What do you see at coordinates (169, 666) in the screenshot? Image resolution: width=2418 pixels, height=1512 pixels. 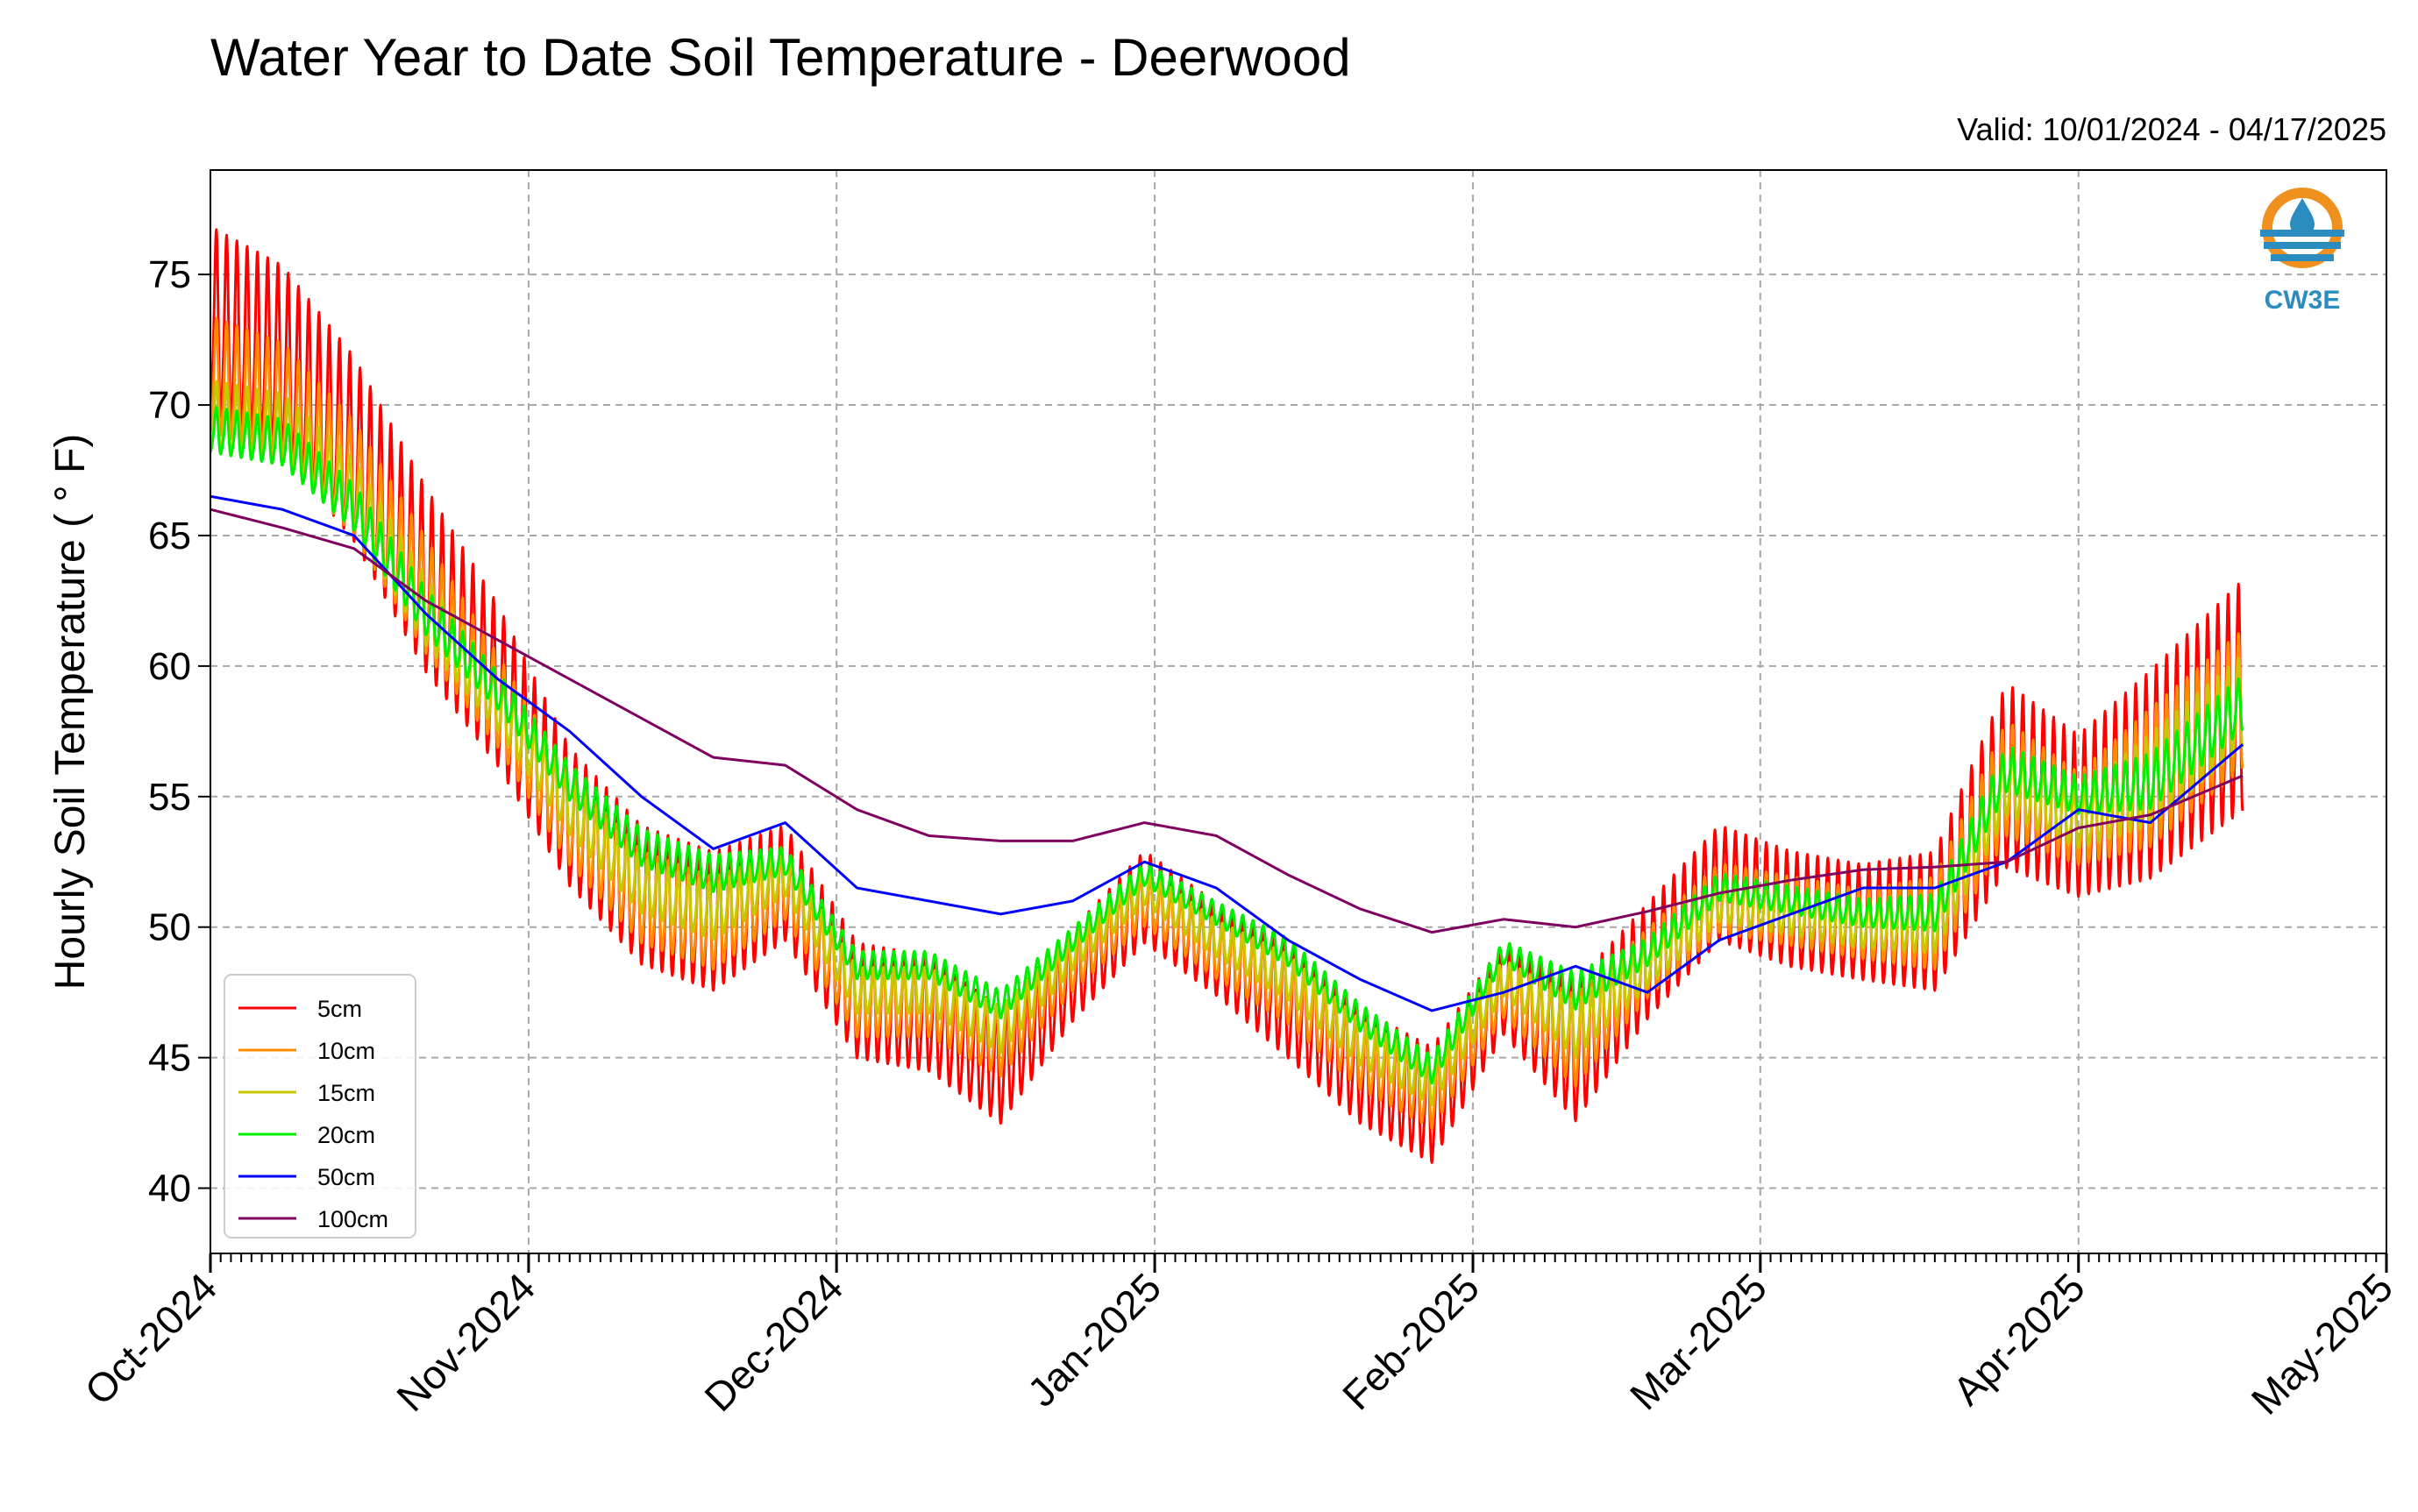 I see `y-tick-label: 60` at bounding box center [169, 666].